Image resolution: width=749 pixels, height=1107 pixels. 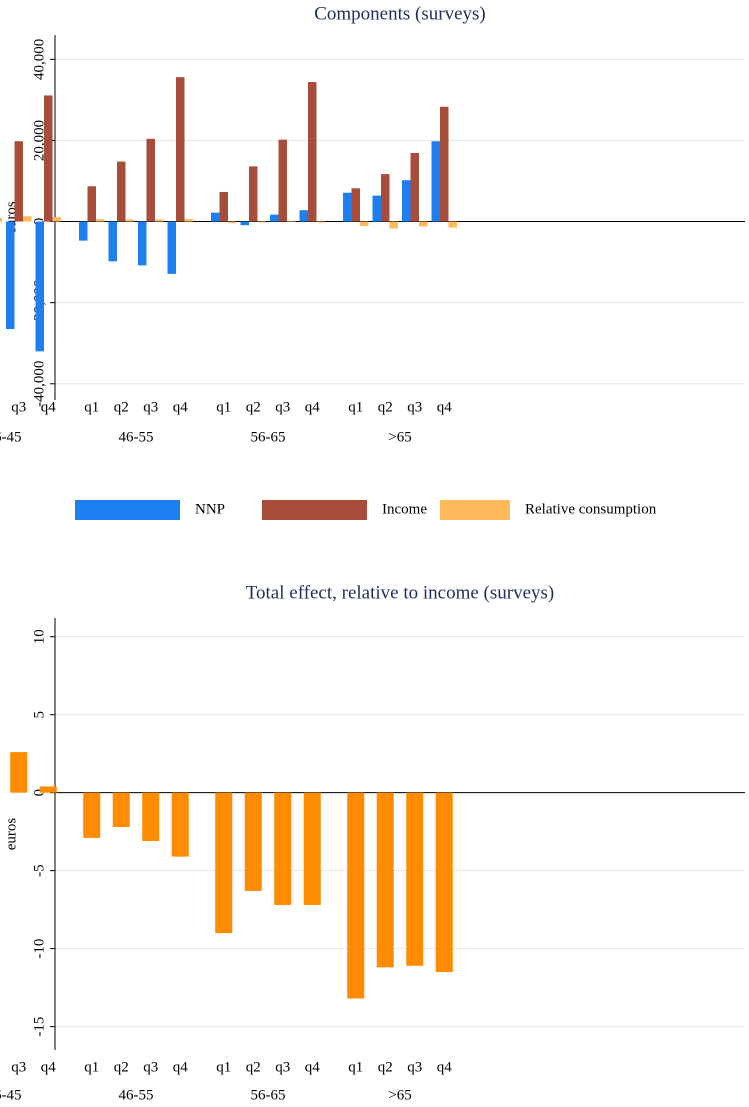 What do you see at coordinates (39, 59) in the screenshot?
I see `y-tick-label: 40,000` at bounding box center [39, 59].